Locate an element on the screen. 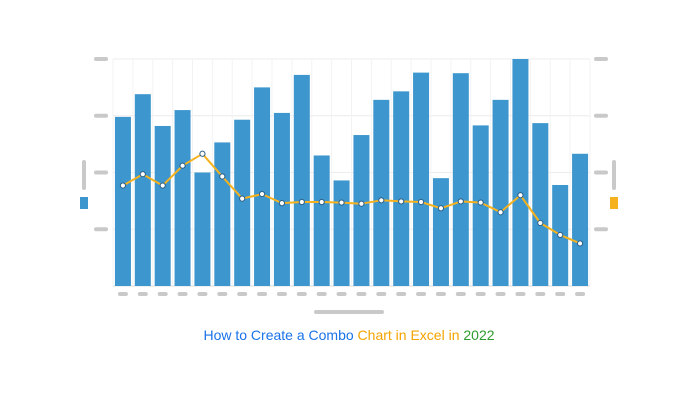 The image size is (698, 400). left-axis-title-placeholder is located at coordinates (84, 175).